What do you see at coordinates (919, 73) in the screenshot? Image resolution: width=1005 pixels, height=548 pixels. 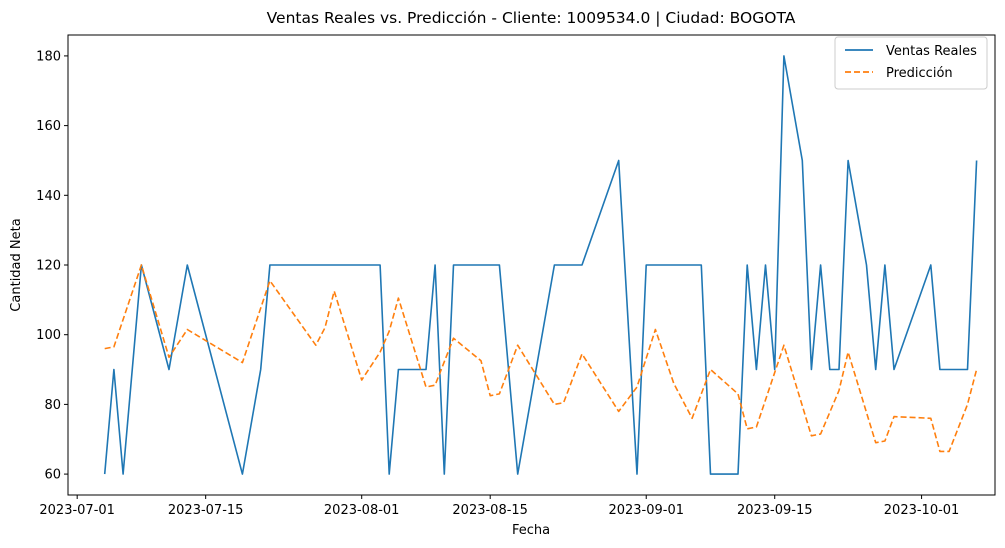 I see `legend-label-prediccion: Predicción` at bounding box center [919, 73].